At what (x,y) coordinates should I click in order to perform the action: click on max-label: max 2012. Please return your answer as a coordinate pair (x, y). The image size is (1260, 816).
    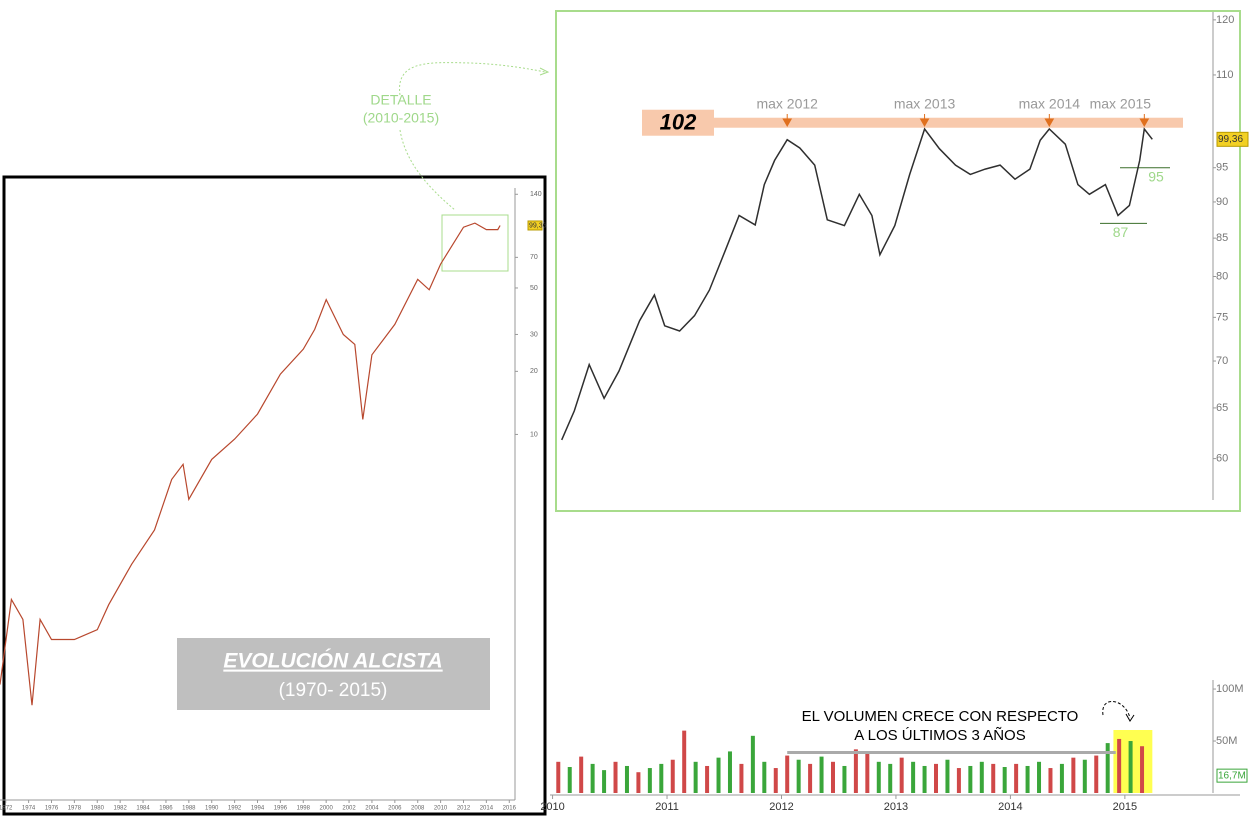
    Looking at the image, I should click on (787, 104).